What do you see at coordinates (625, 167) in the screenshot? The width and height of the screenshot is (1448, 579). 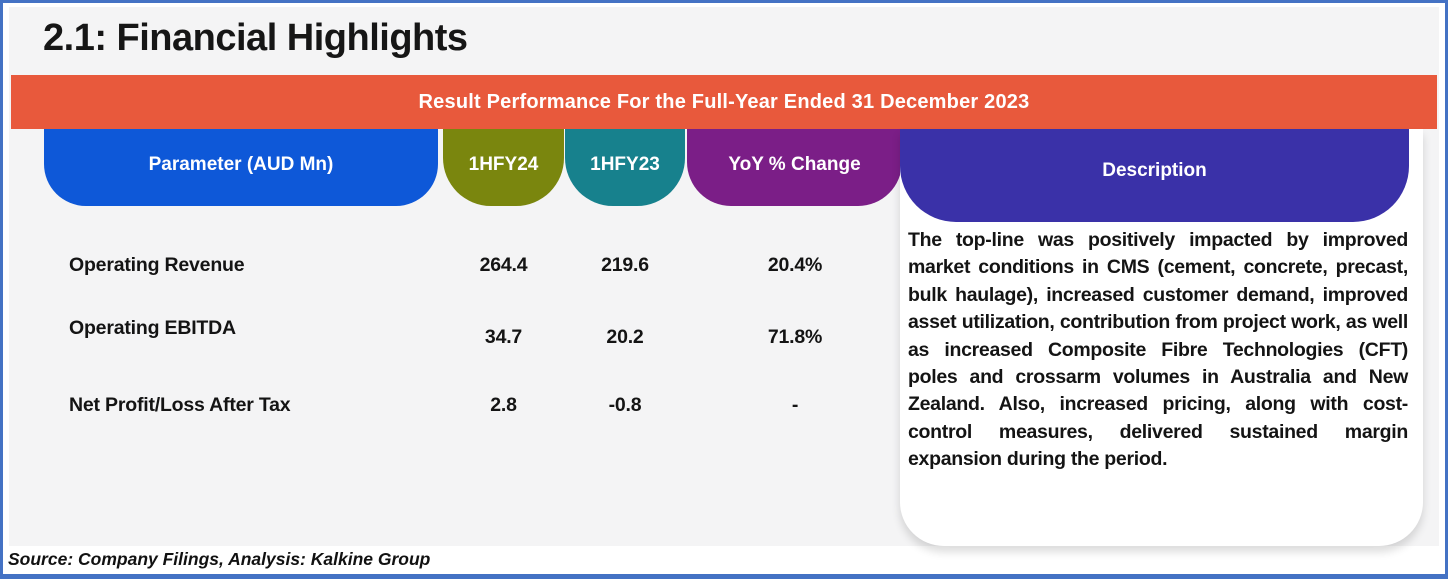 I see `column-header-1hfy23: 1HFY23` at bounding box center [625, 167].